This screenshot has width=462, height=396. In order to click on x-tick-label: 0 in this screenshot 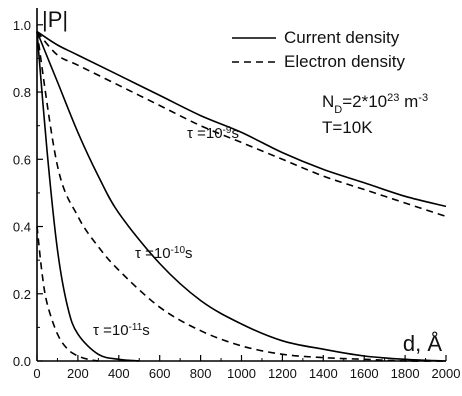, I will do `click(36, 373)`.